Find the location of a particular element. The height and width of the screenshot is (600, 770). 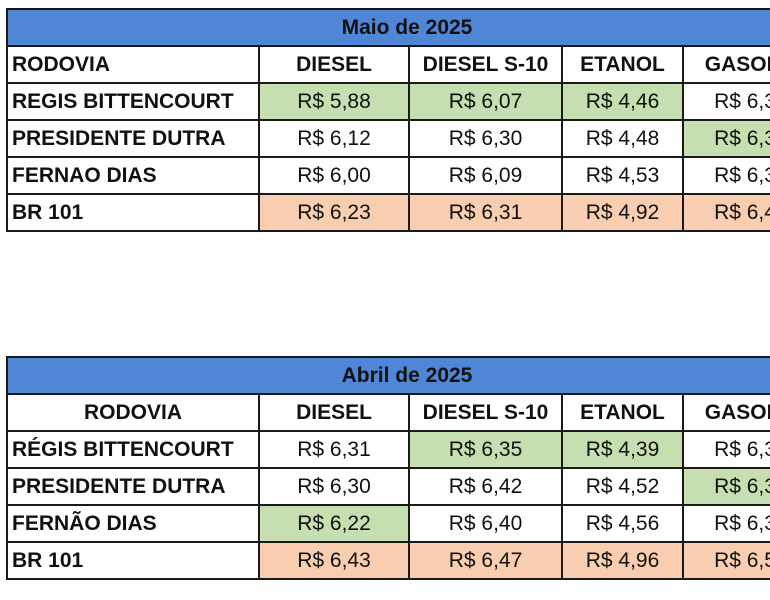

table-title: Abril de 2025 is located at coordinates (388, 375).